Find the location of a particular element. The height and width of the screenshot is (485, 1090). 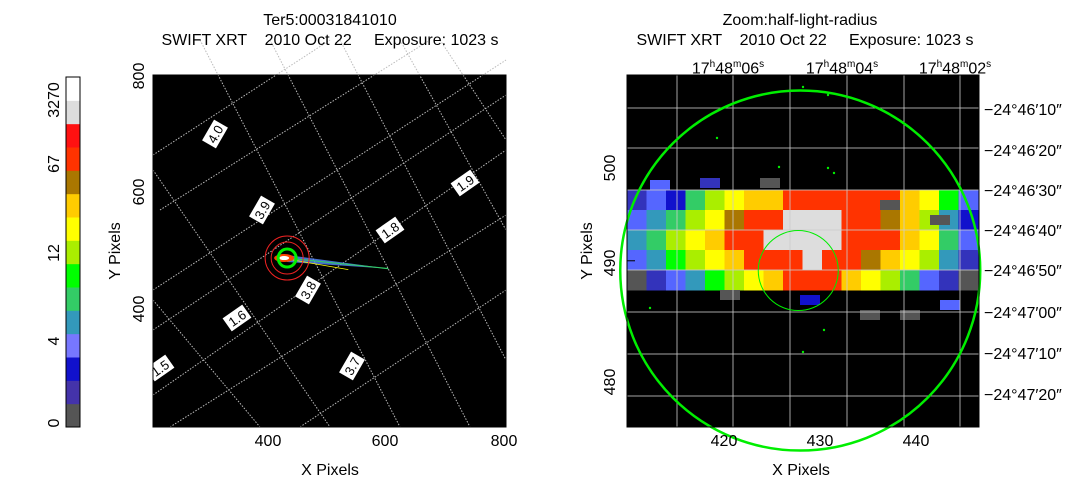

dec-tick-label: −24°47′00″ is located at coordinates (1023, 313).